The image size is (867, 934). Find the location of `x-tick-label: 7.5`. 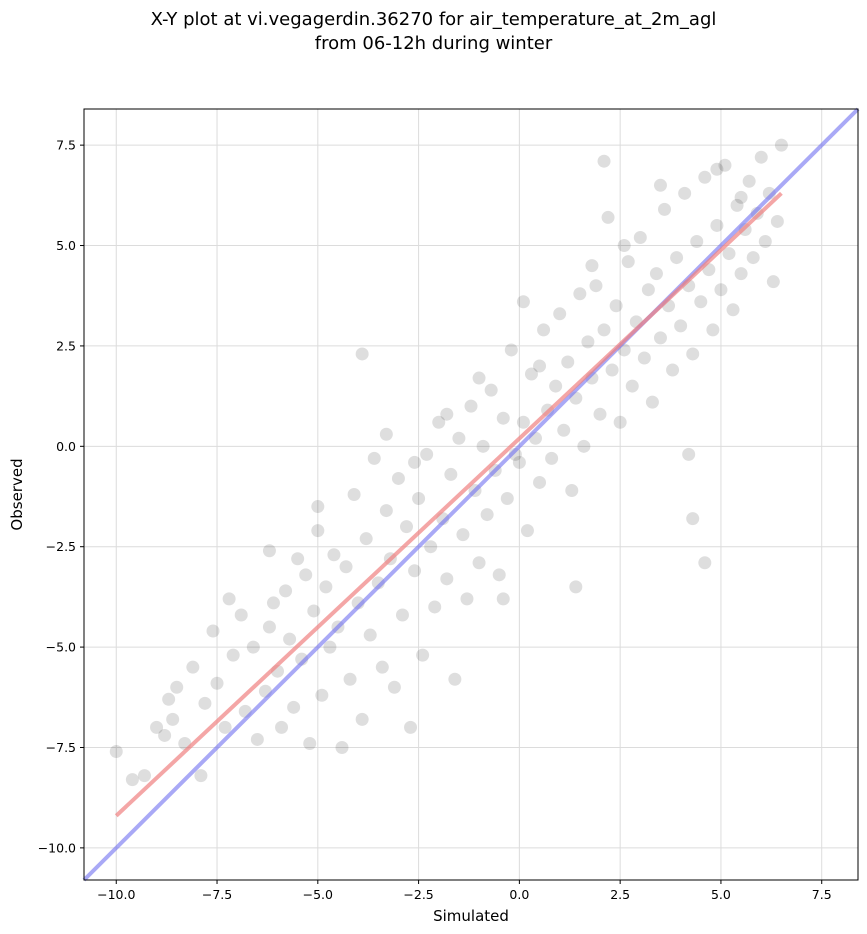

x-tick-label: 7.5 is located at coordinates (822, 894).